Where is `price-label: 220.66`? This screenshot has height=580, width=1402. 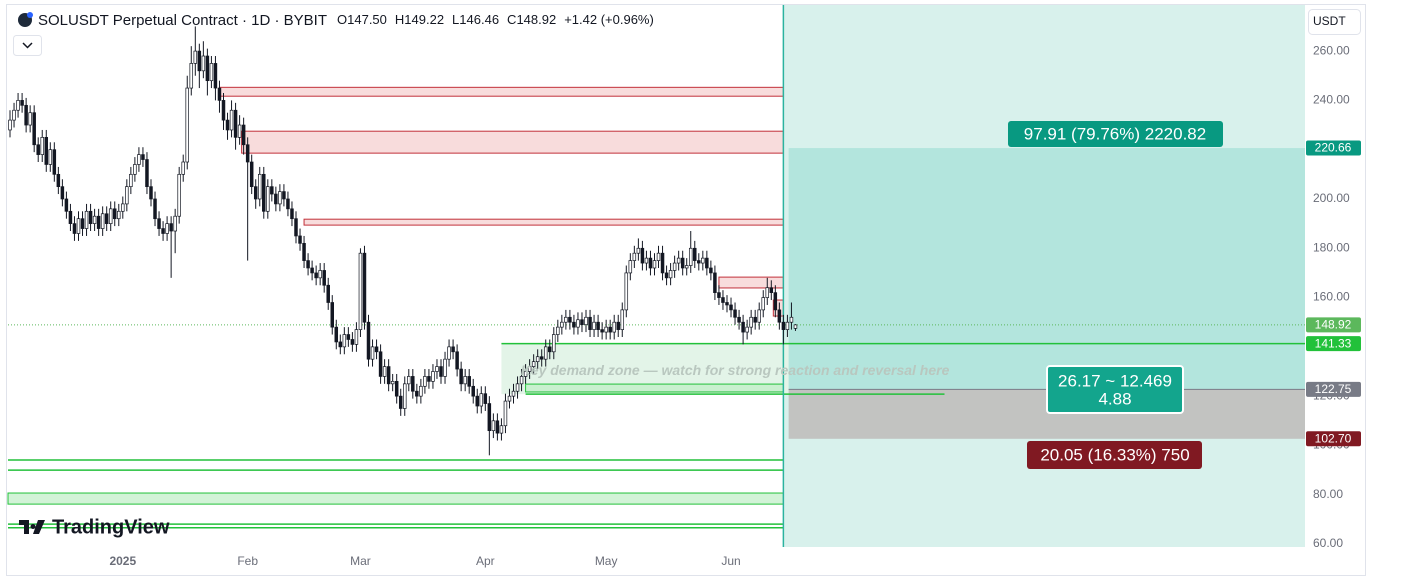 price-label: 220.66 is located at coordinates (1333, 148).